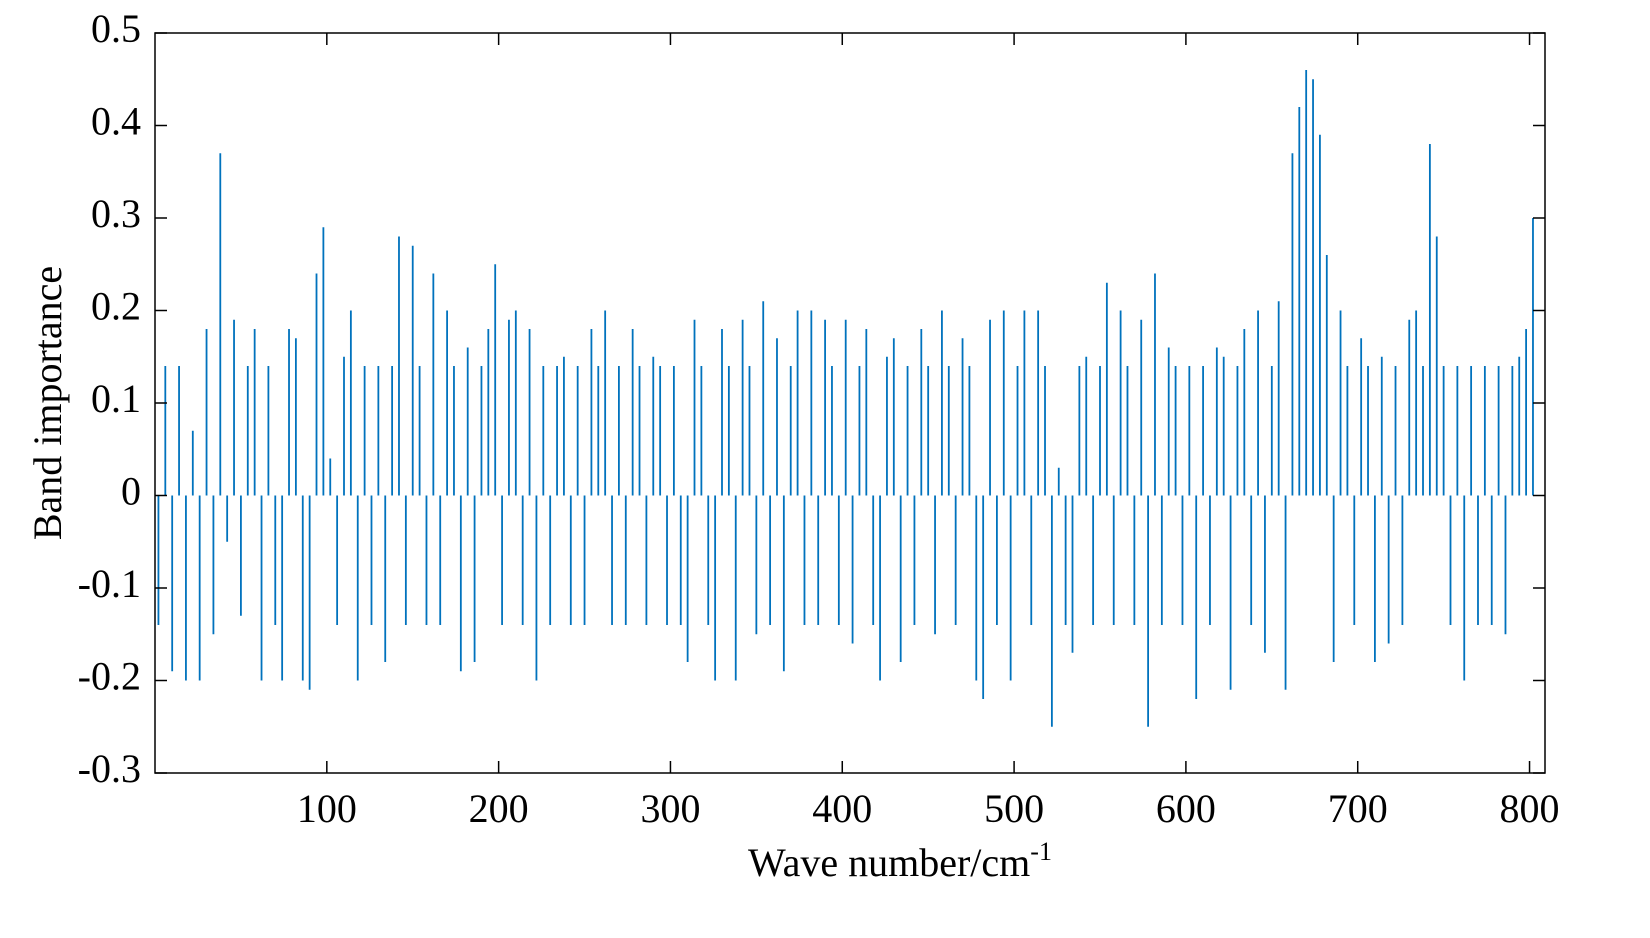  I want to click on y-tick-label: -0.1, so click(109, 583).